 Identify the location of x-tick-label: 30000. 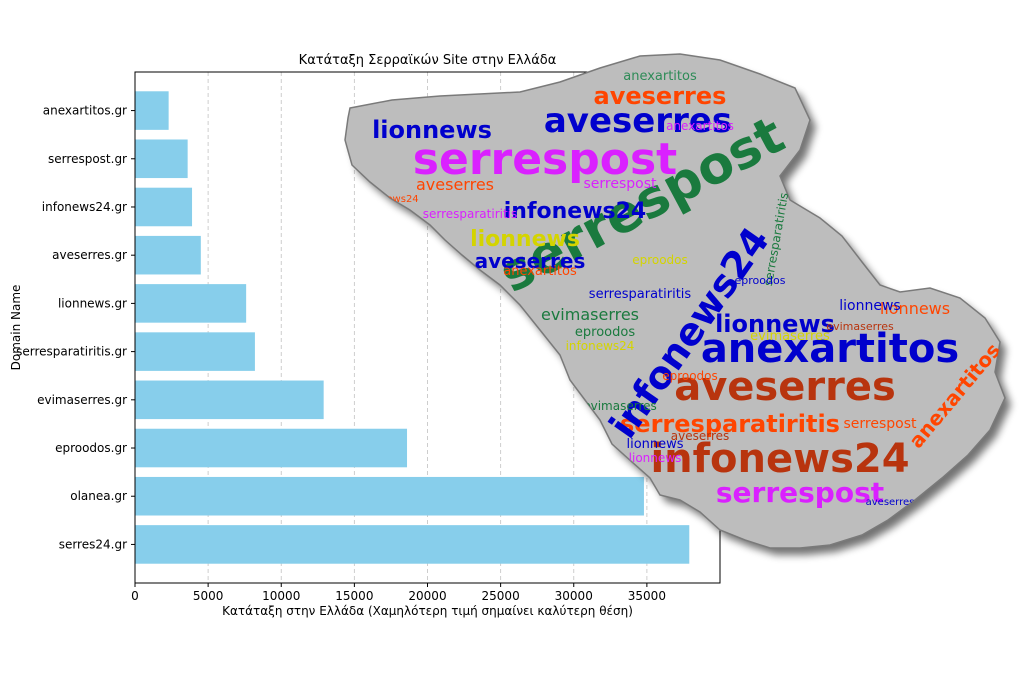
(574, 596).